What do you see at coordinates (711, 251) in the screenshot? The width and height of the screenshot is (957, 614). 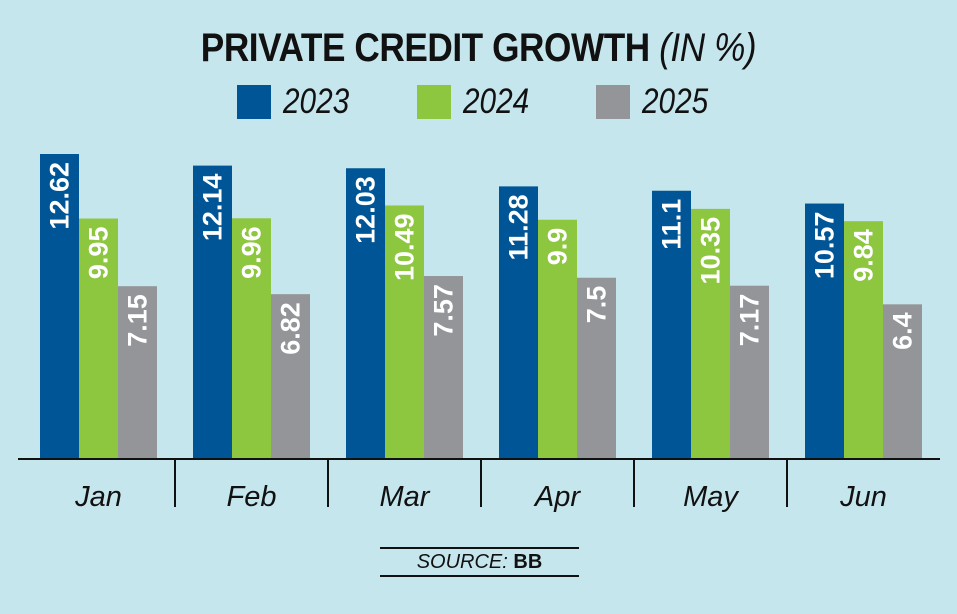 I see `data-label-may-2024: 10.35` at bounding box center [711, 251].